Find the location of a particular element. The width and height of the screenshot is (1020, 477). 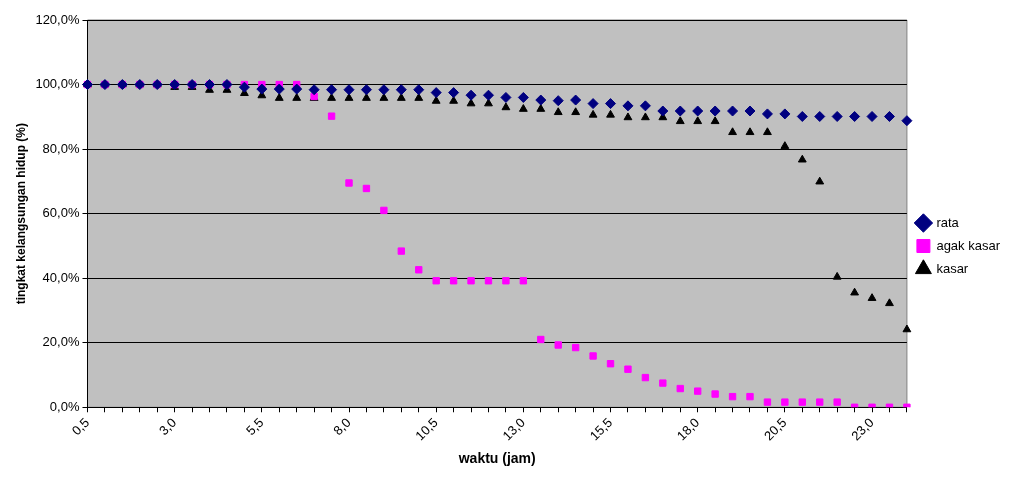

y-tick-label: 80,0% is located at coordinates (61, 148).